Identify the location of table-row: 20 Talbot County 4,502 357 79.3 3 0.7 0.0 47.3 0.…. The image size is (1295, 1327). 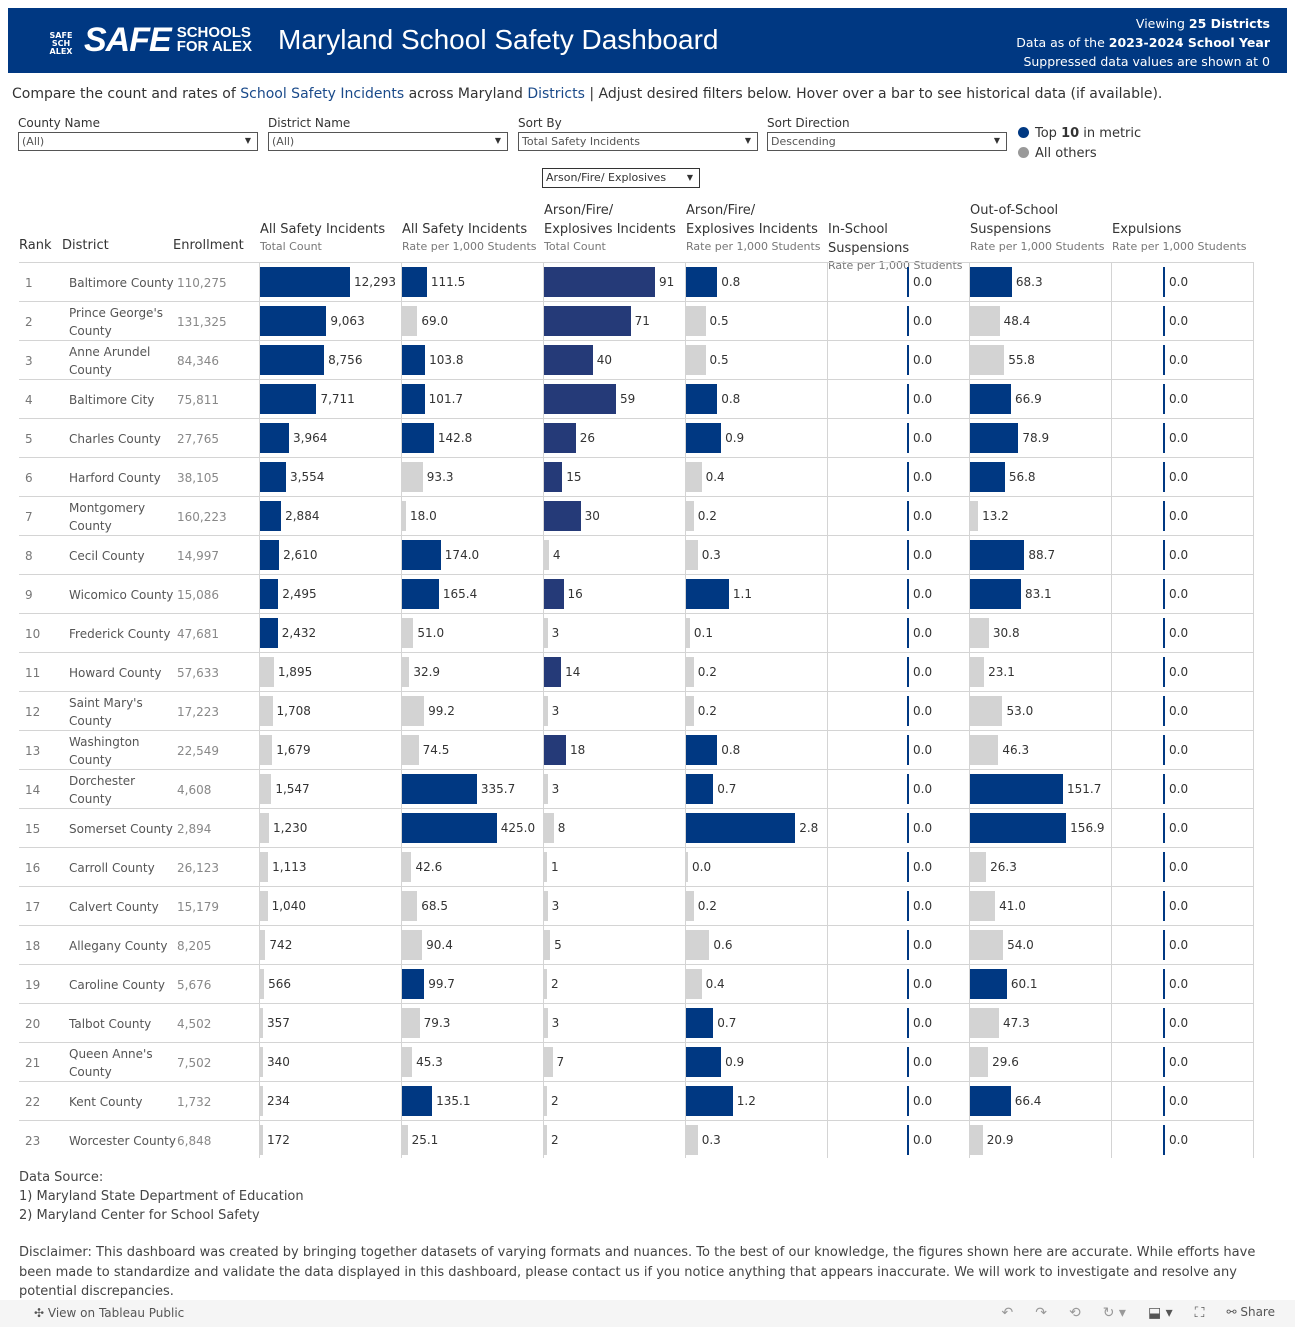
(636, 1022).